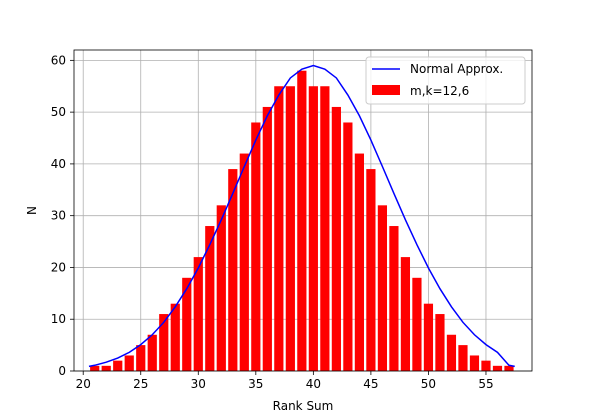 The image size is (592, 416). I want to click on legend-bar-swatch, so click(386, 90).